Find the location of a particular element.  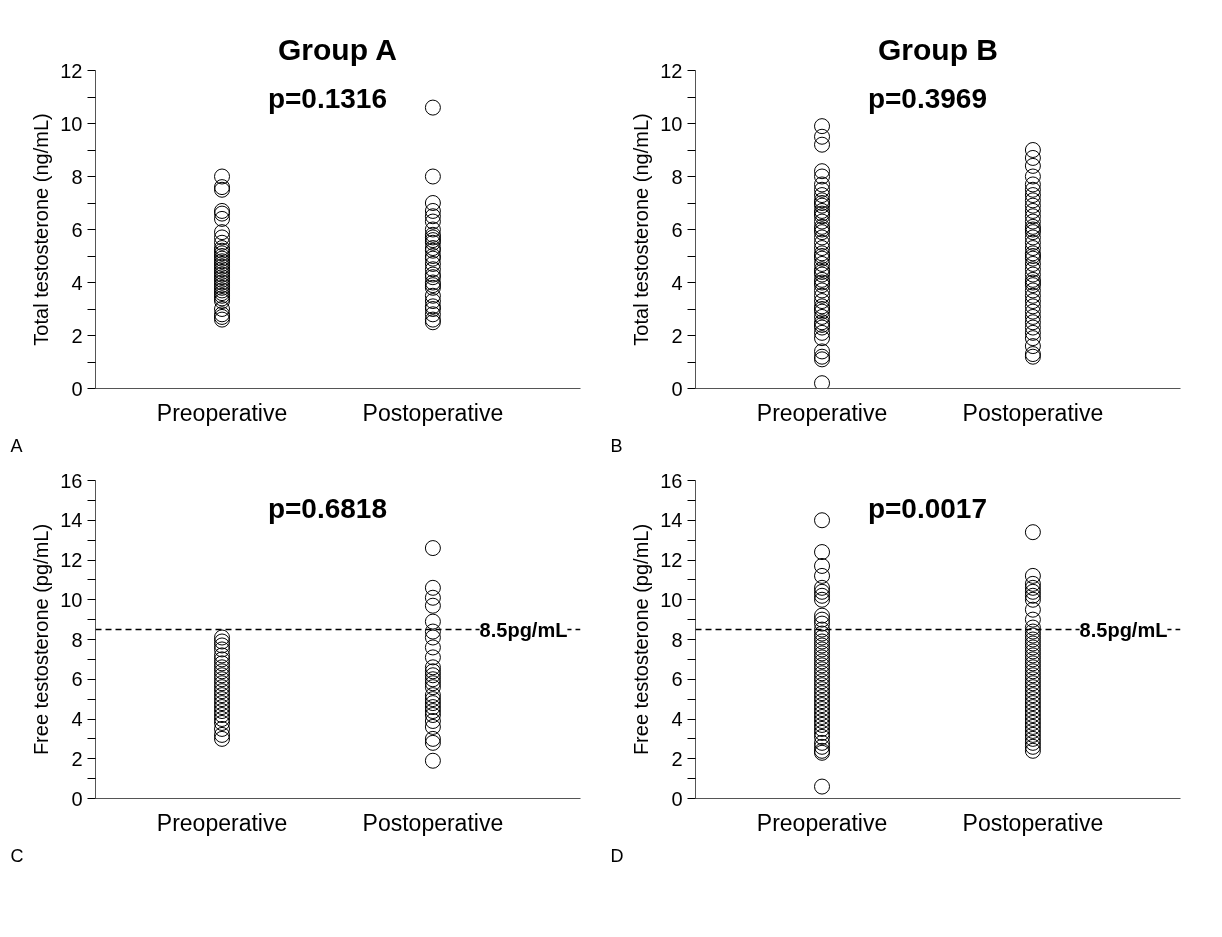

annotation: p=0.3969 is located at coordinates (927, 98).